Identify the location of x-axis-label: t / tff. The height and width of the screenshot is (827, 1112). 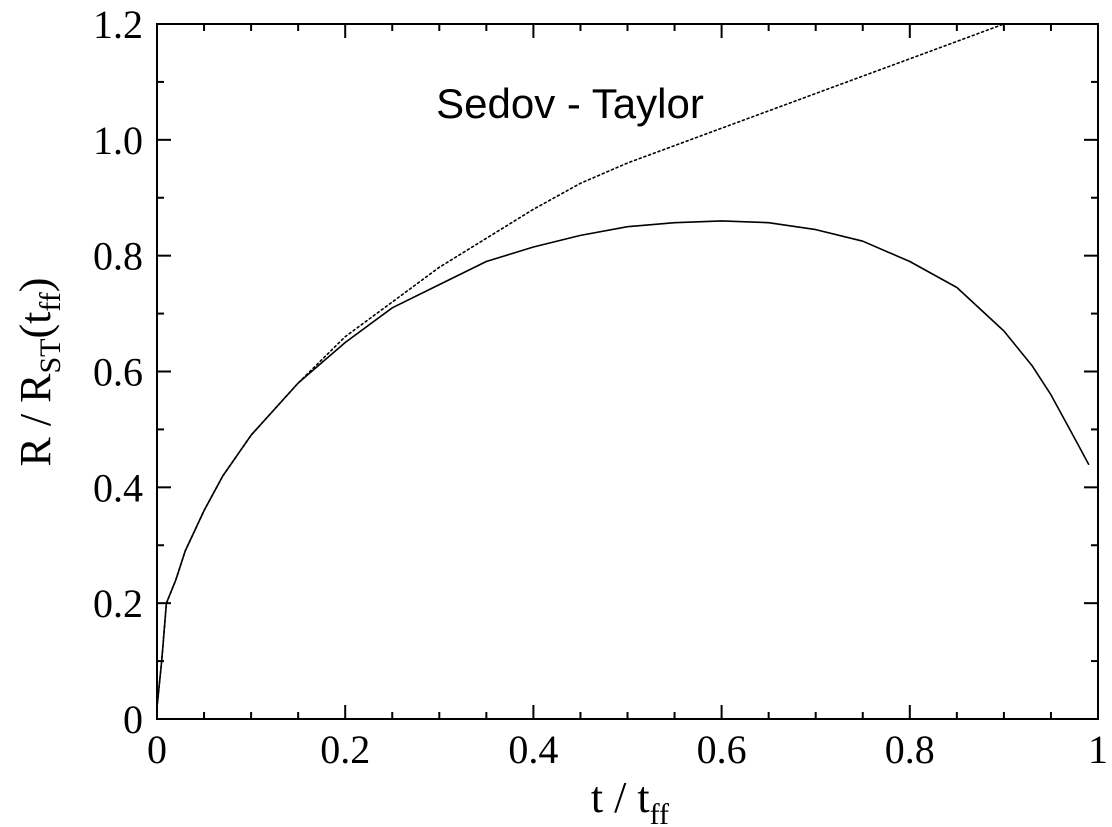
(630, 800).